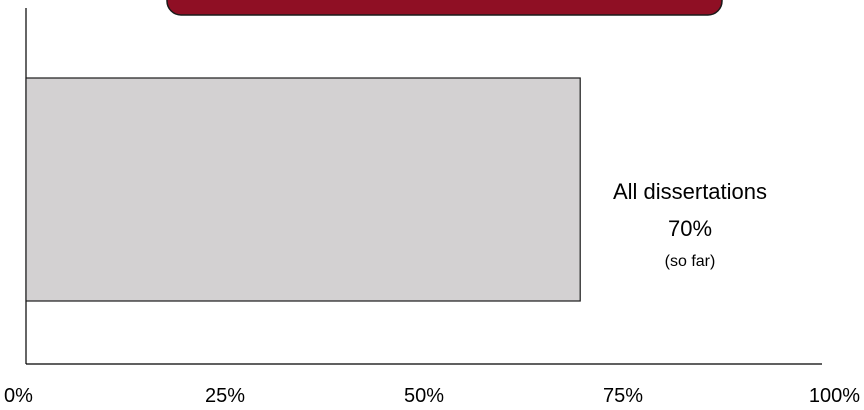  I want to click on x-tick-label: 75%, so click(623, 396).